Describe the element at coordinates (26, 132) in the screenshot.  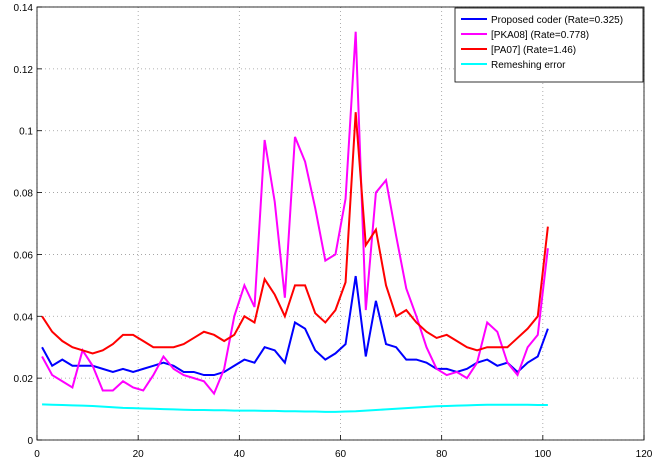
I see `y-tick-label: 0.1` at that location.